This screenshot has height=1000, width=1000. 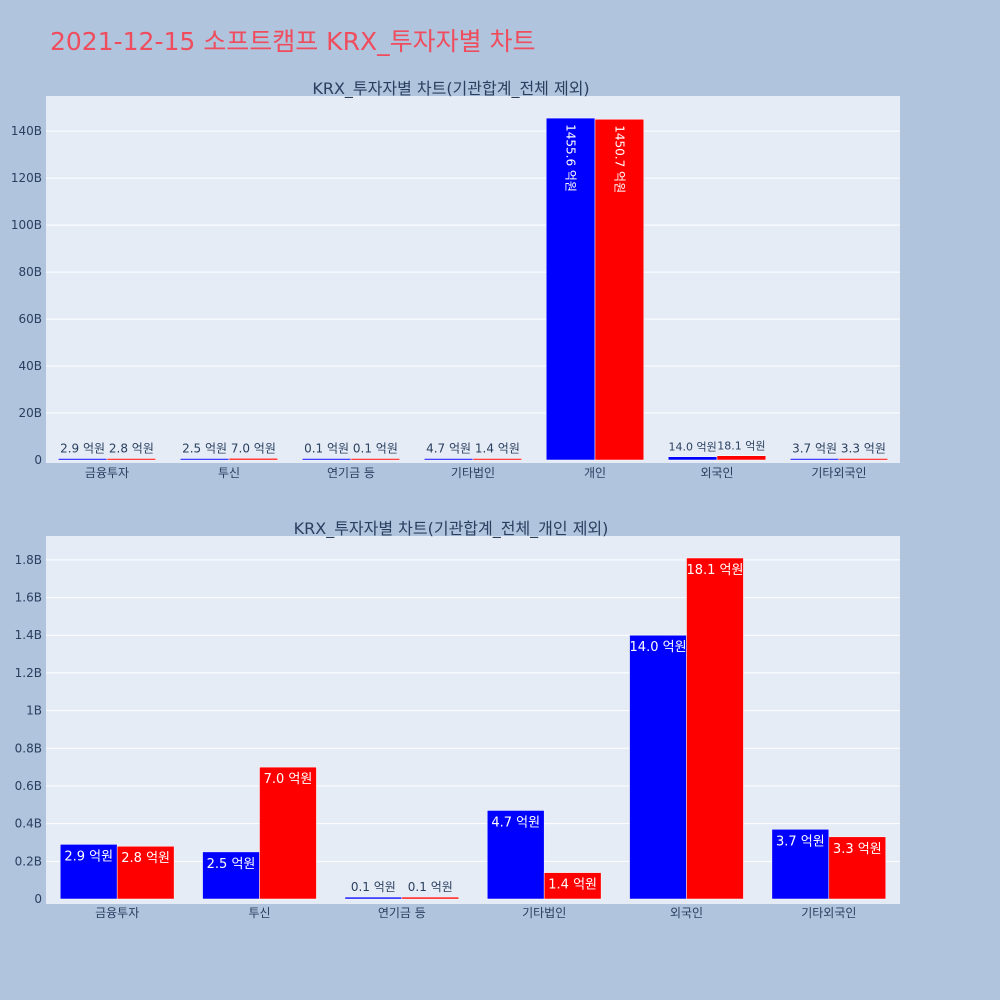 What do you see at coordinates (619, 159) in the screenshot?
I see `data-label: 1450.7 억원` at bounding box center [619, 159].